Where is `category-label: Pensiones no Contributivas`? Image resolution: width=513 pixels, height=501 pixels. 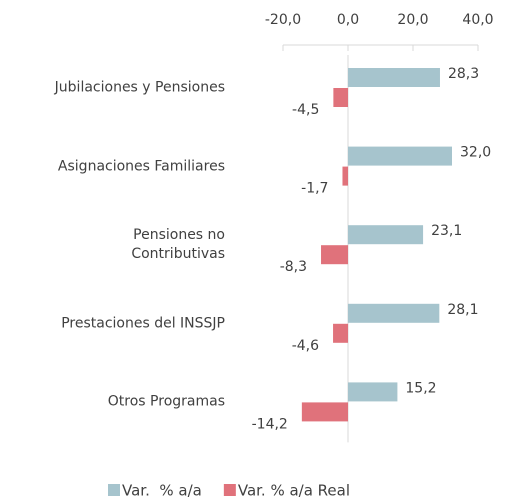 category-label: Pensiones no Contributivas is located at coordinates (178, 245).